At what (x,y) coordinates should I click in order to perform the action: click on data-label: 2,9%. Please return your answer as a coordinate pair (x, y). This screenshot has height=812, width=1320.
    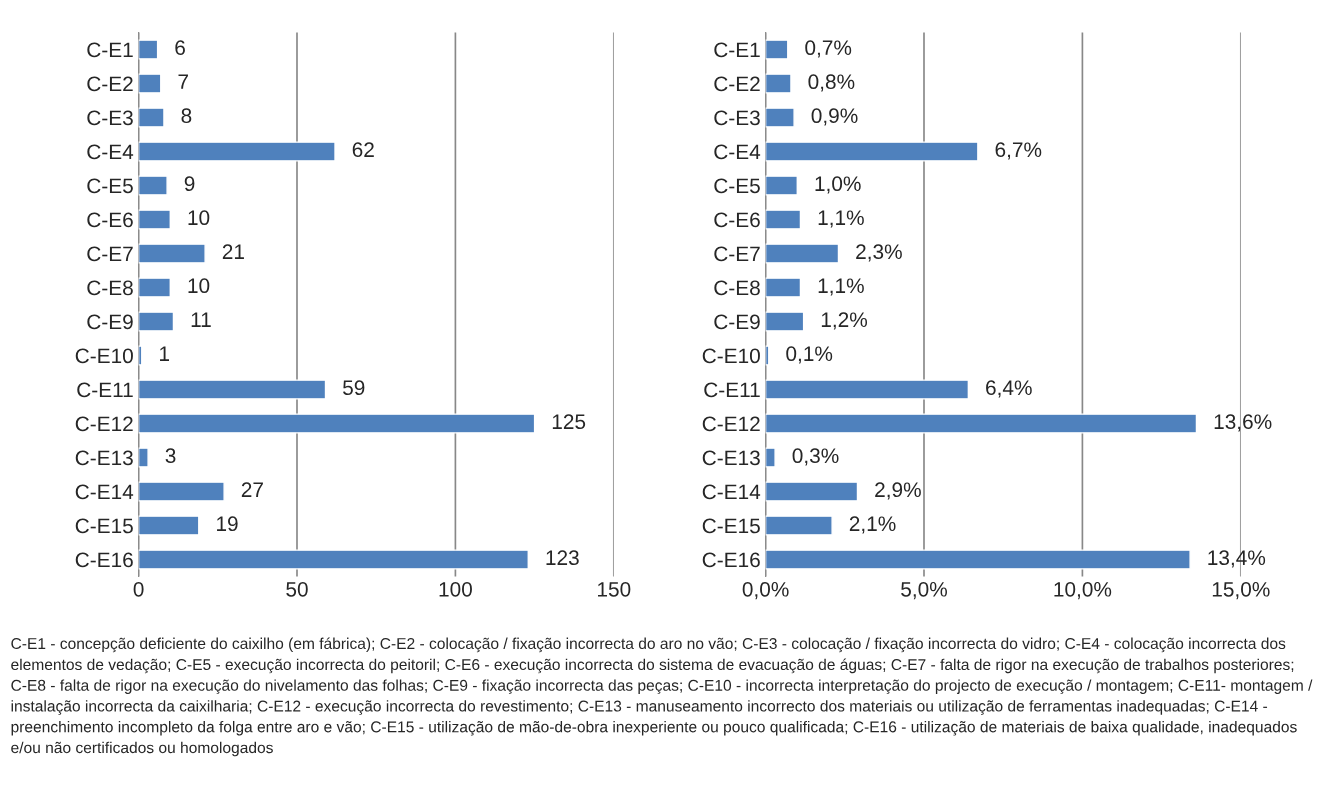
    Looking at the image, I should click on (898, 491).